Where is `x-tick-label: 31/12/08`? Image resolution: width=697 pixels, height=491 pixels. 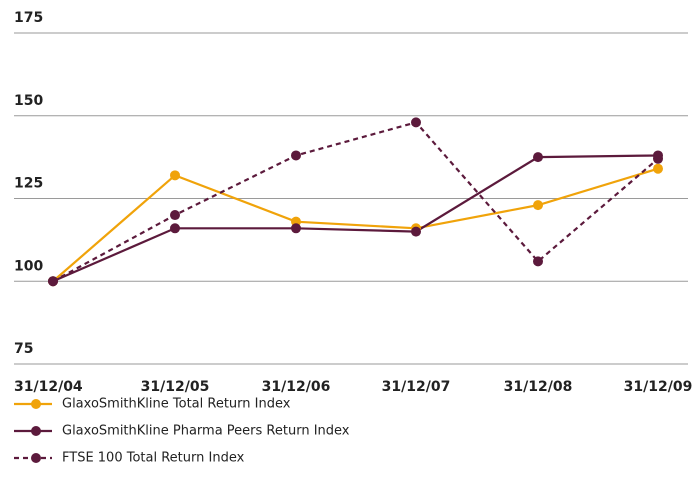 x-tick-label: 31/12/08 is located at coordinates (538, 387).